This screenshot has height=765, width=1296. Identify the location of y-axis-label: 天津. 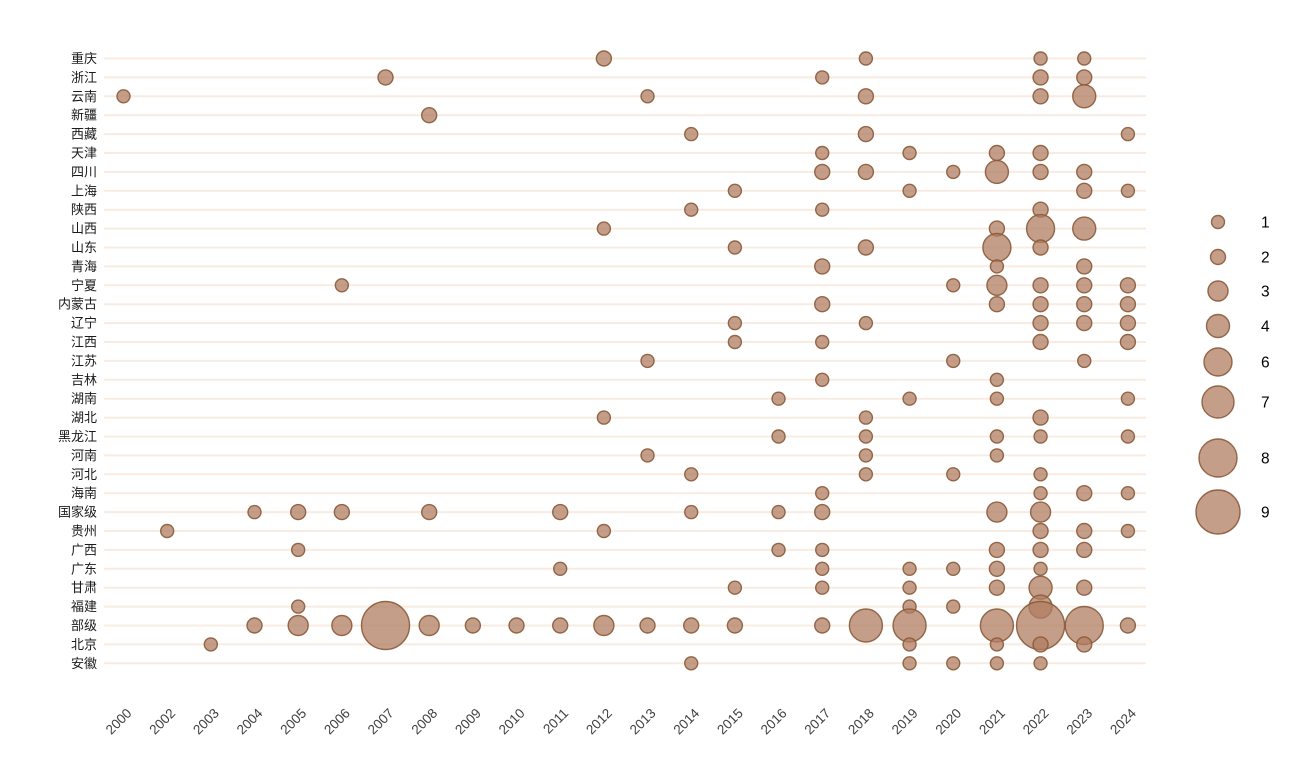
(84, 153).